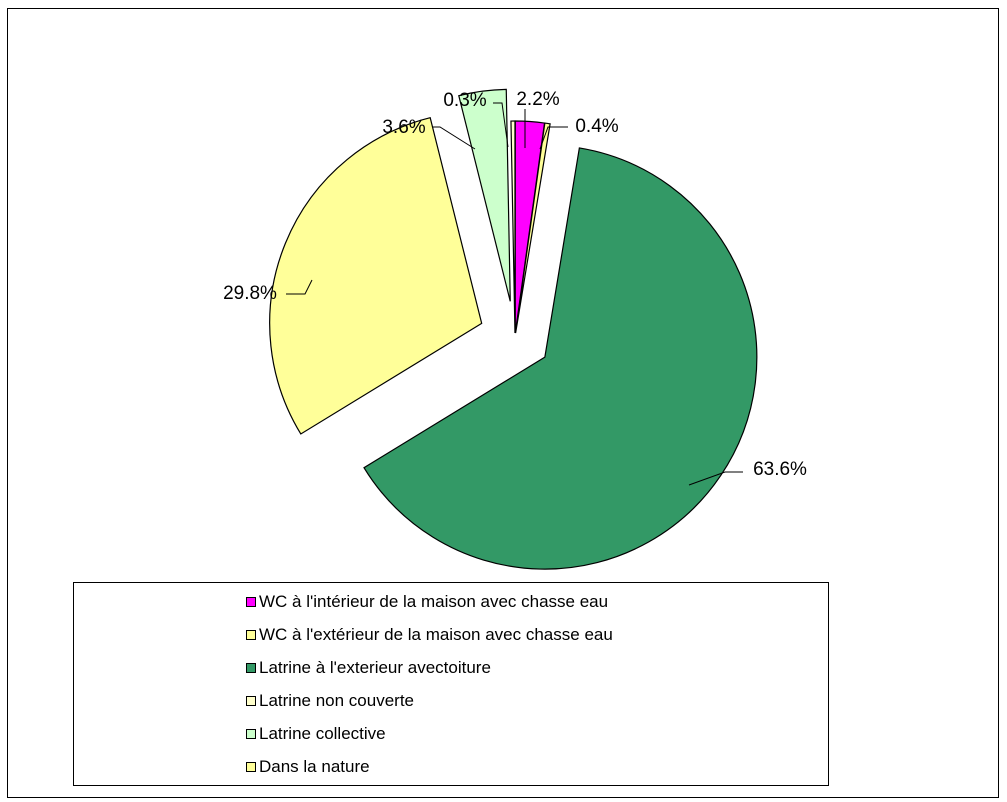 The image size is (1007, 802). What do you see at coordinates (250, 293) in the screenshot?
I see `data-label: 29.8%` at bounding box center [250, 293].